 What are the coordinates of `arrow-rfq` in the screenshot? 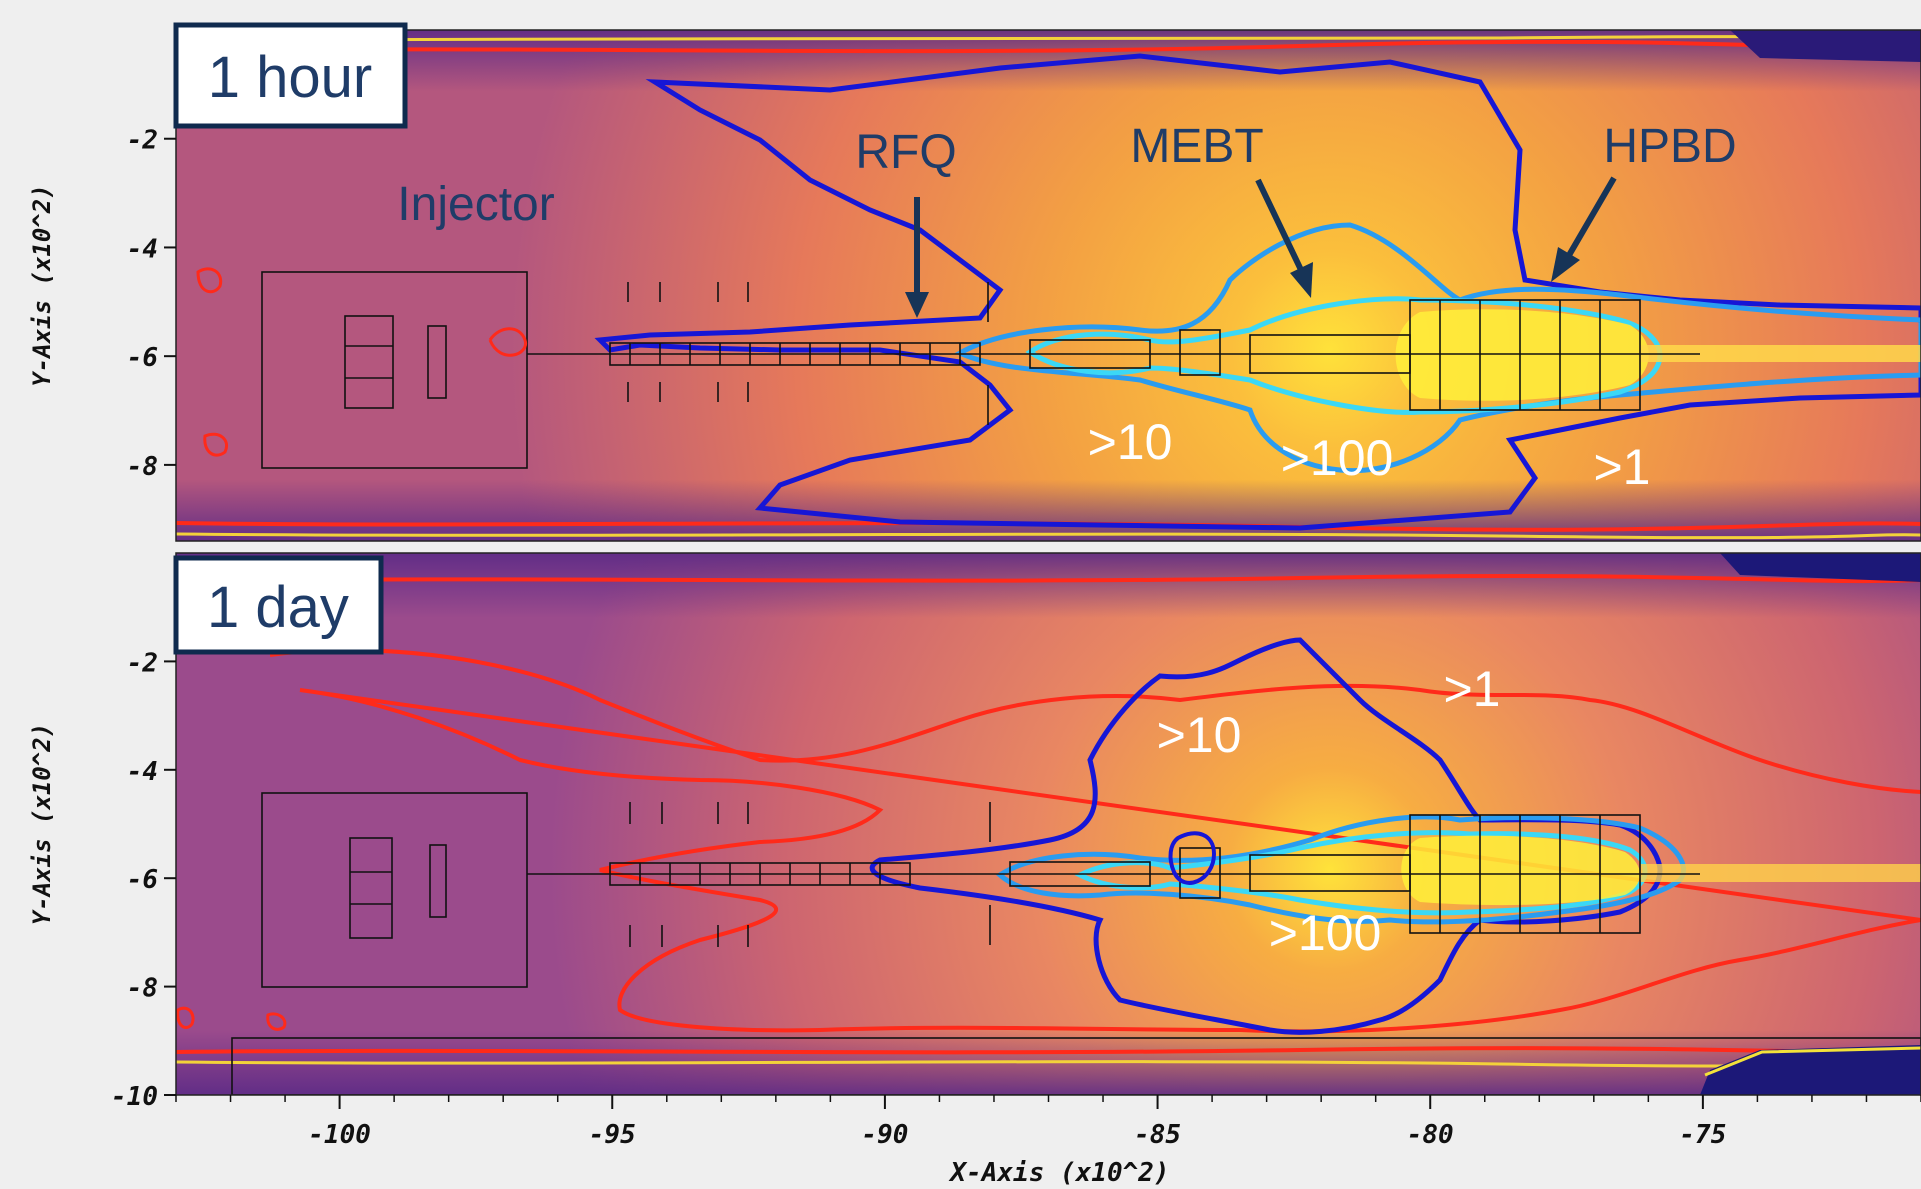 It's located at (917, 257).